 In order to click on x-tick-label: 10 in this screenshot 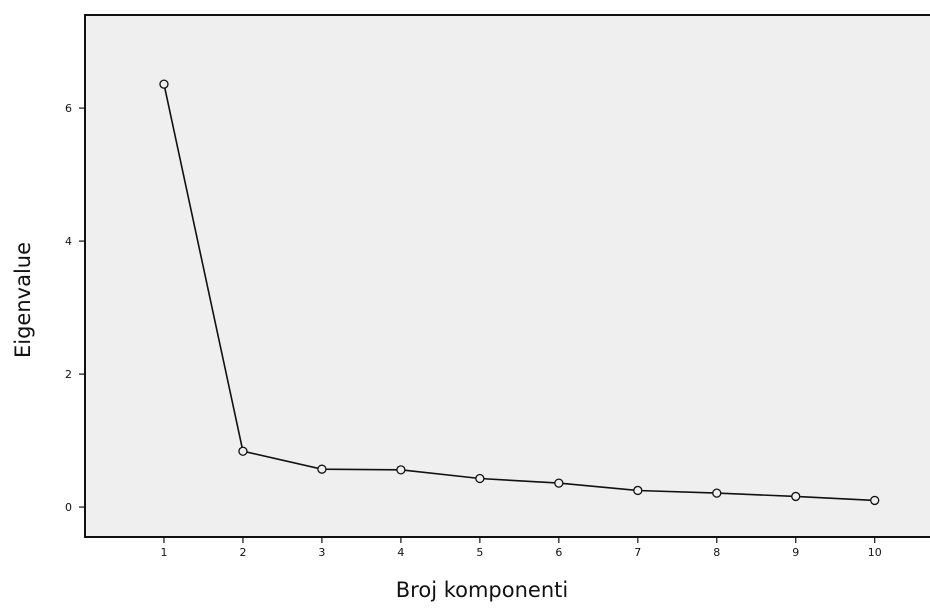, I will do `click(875, 552)`.